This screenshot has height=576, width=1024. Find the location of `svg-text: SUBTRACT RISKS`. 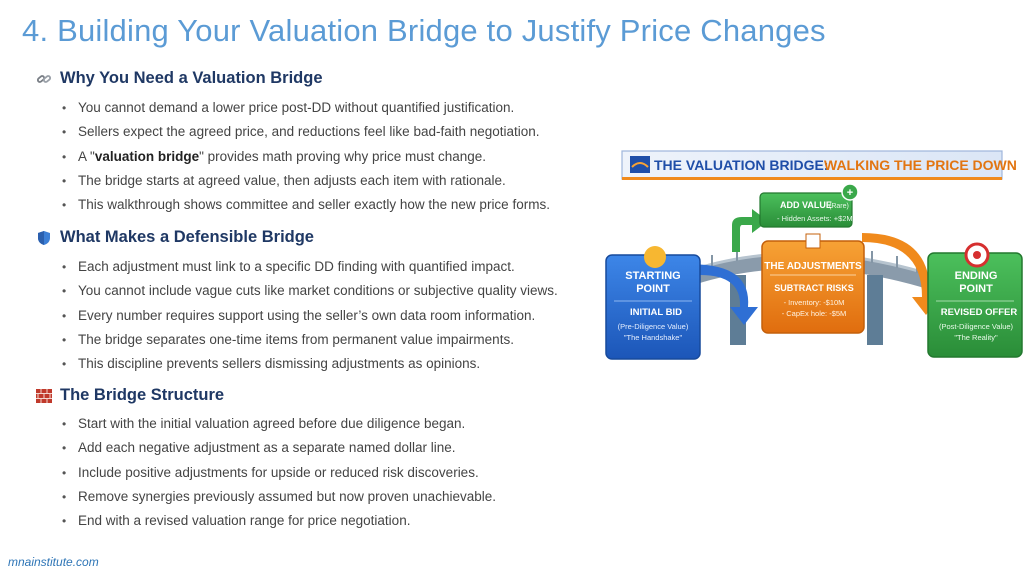

svg-text: SUBTRACT RISKS is located at coordinates (814, 288).